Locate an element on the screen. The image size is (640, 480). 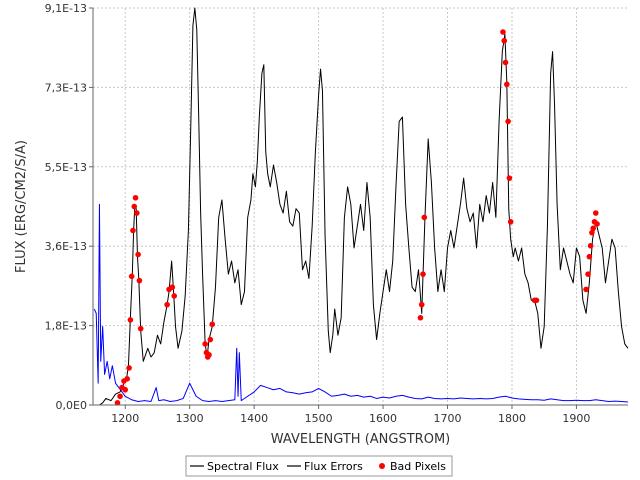
legend: Spectral Flux Flux Errors Bad Pixels is located at coordinates (319, 466).